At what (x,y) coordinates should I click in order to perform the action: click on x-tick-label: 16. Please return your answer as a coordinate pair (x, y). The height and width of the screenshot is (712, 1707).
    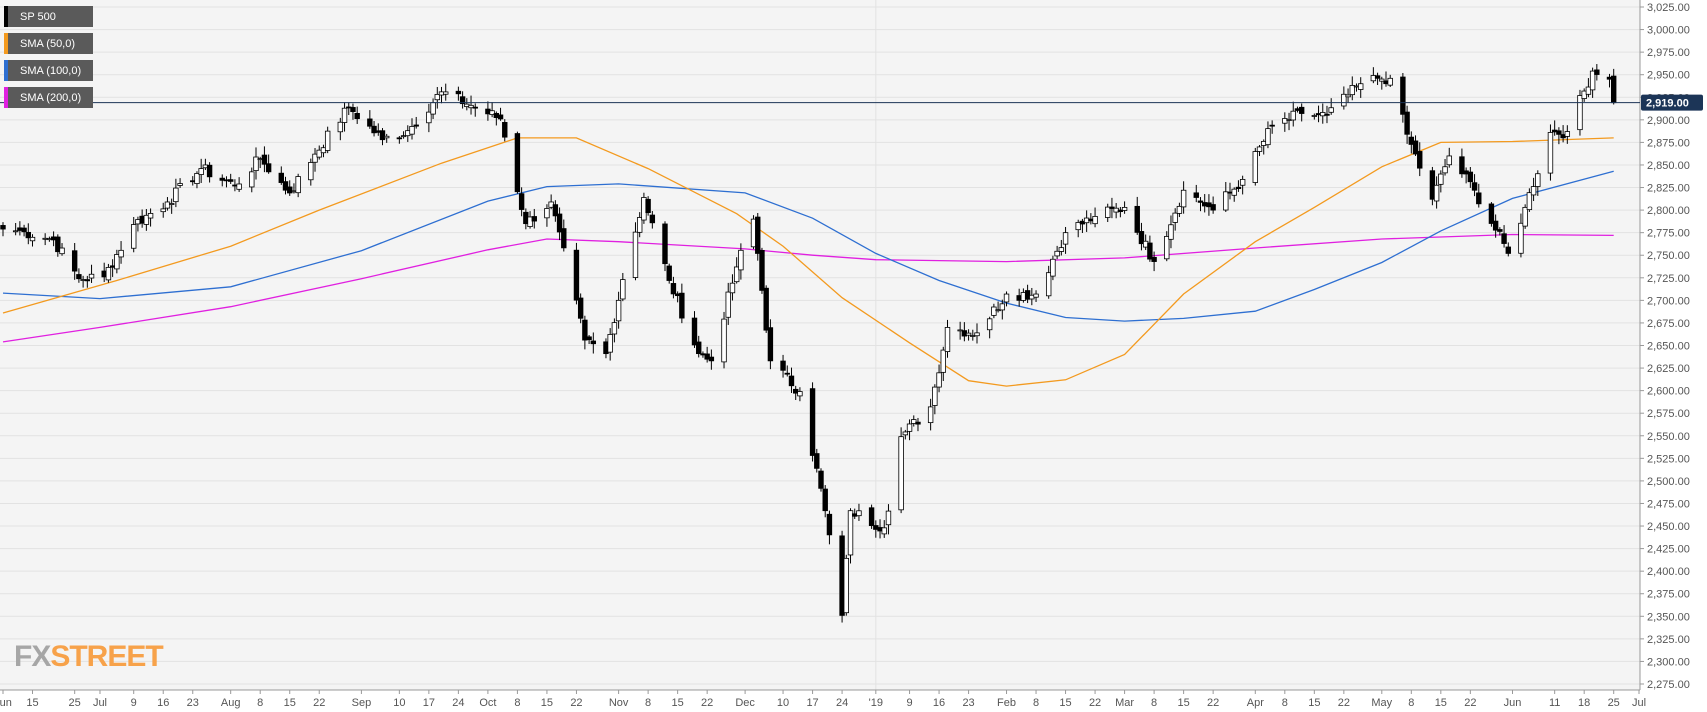
    Looking at the image, I should click on (939, 703).